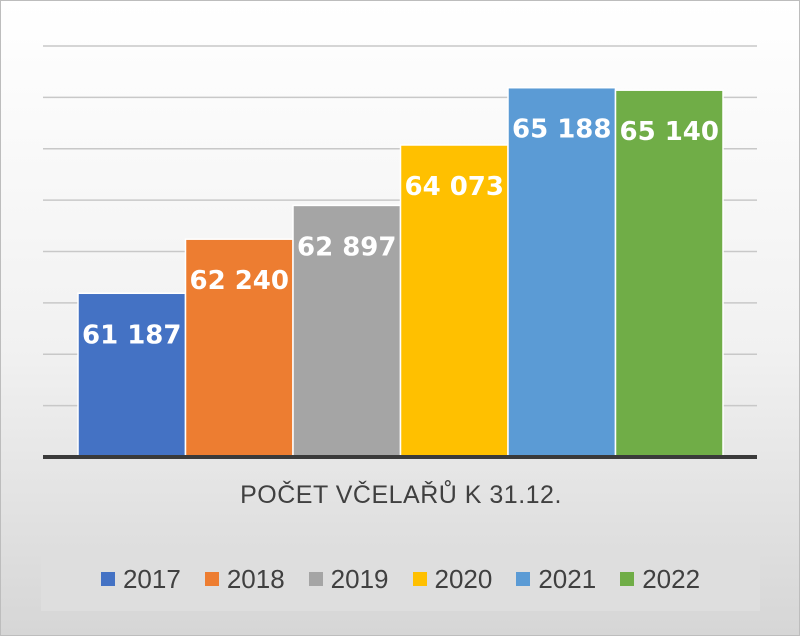 This screenshot has height=636, width=800. Describe the element at coordinates (454, 187) in the screenshot. I see `data-label-2020: 64 073` at that location.